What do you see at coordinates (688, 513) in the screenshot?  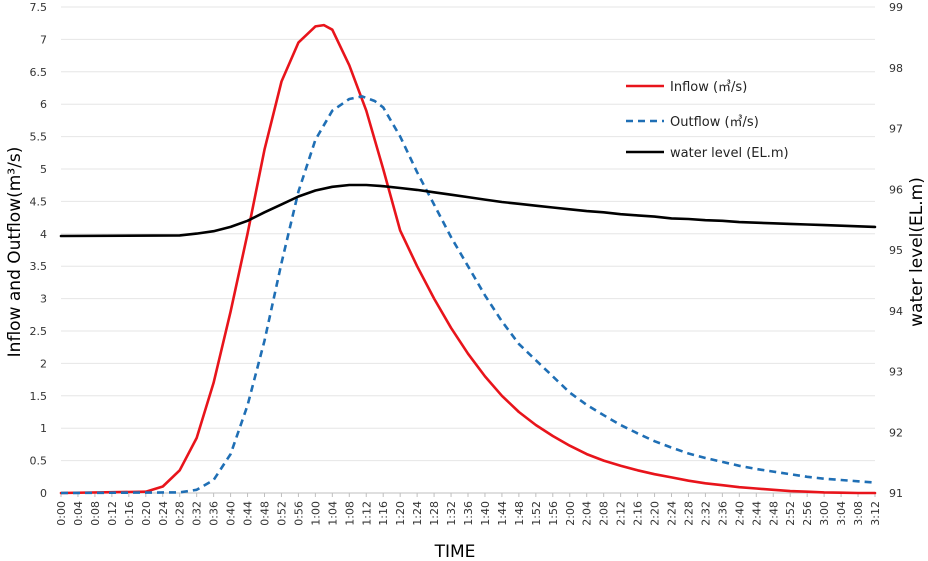 I see `x-tick-label: 2:28` at bounding box center [688, 513].